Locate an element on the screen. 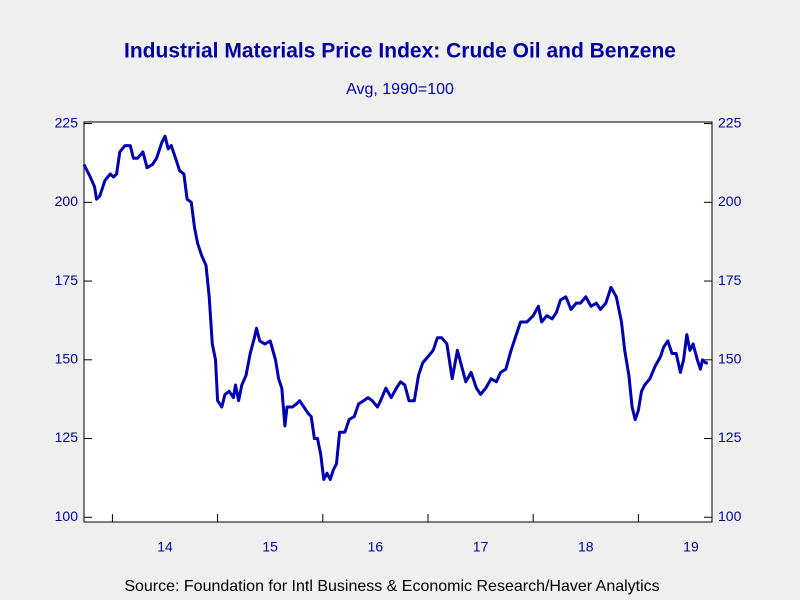  x-tick-label: 14 is located at coordinates (165, 547).